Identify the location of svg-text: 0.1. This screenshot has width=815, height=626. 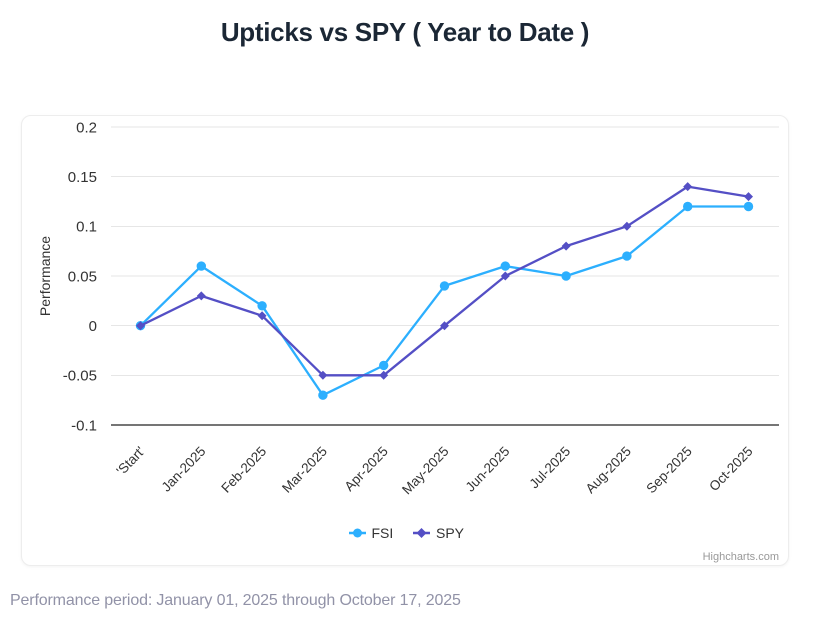
(86, 227).